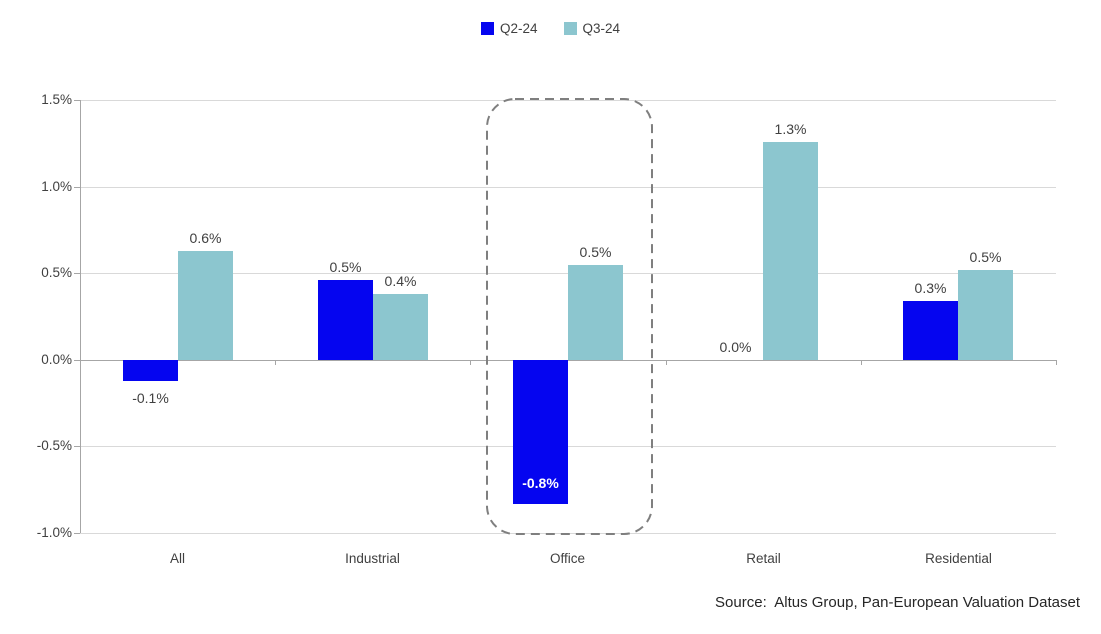  What do you see at coordinates (54, 532) in the screenshot?
I see `y-tick-label: -1.0%` at bounding box center [54, 532].